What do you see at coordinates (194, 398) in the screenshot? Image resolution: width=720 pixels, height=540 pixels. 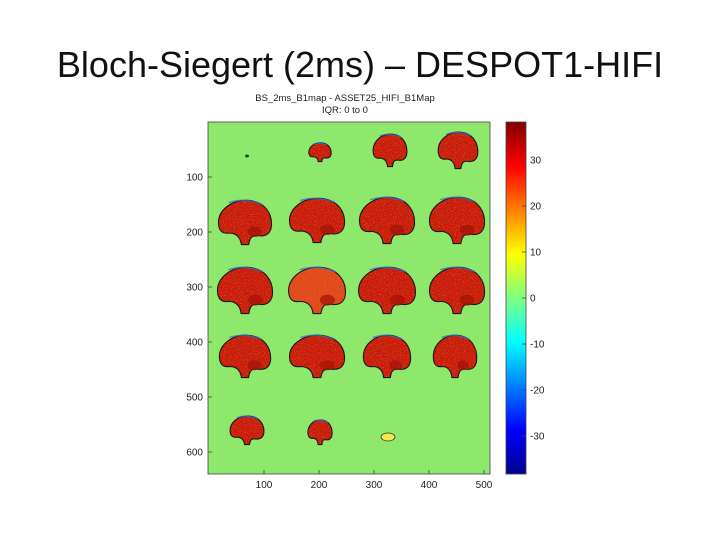 I see `y-tick-label: 500` at bounding box center [194, 398].